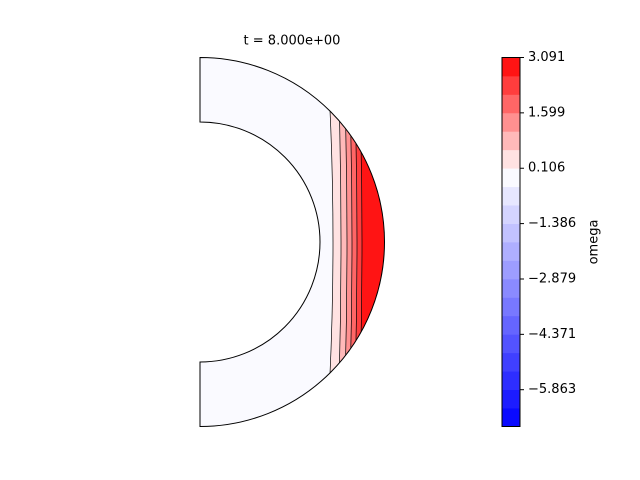 The height and width of the screenshot is (480, 640). What do you see at coordinates (546, 57) in the screenshot?
I see `colorbar-tick-label: 3.091` at bounding box center [546, 57].